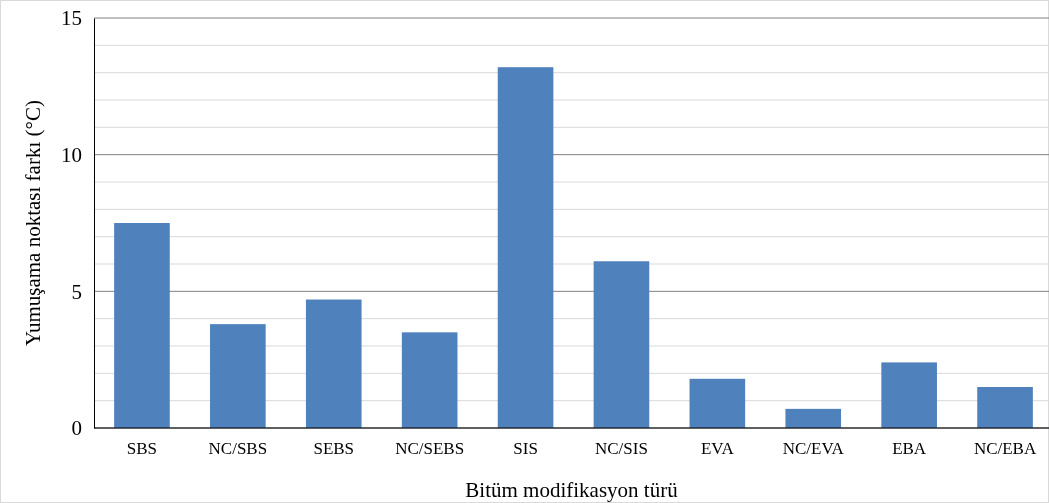  I want to click on x-tick-label: SEBS, so click(334, 449).